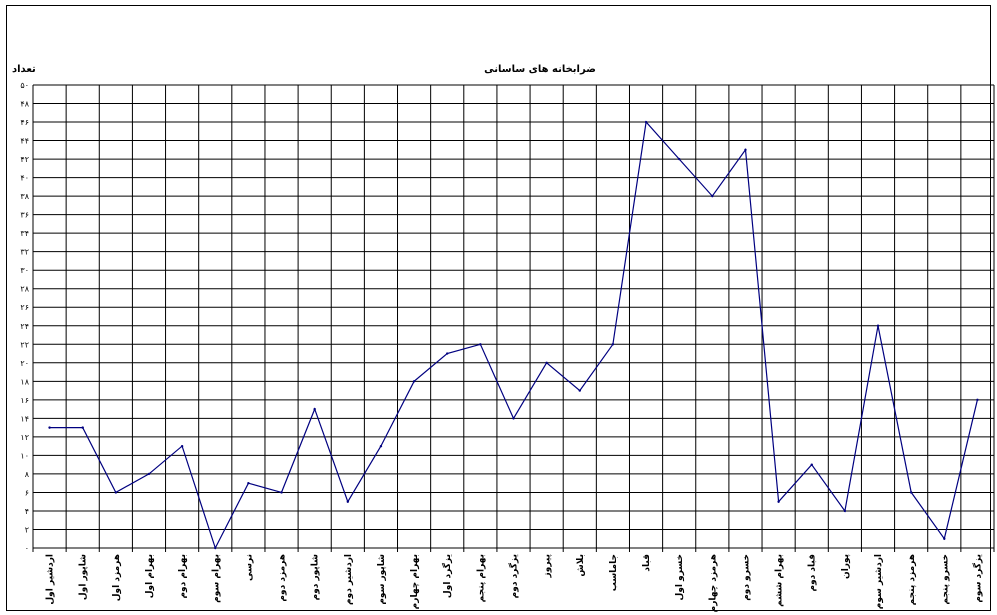  I want to click on y-tick-label: ۴۰, so click(24, 178).